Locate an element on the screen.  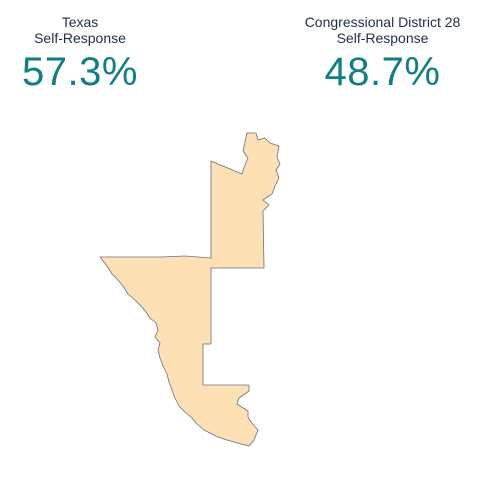
state-self-response-stat: Texas Self-Response 57.3% is located at coordinates (80, 54).